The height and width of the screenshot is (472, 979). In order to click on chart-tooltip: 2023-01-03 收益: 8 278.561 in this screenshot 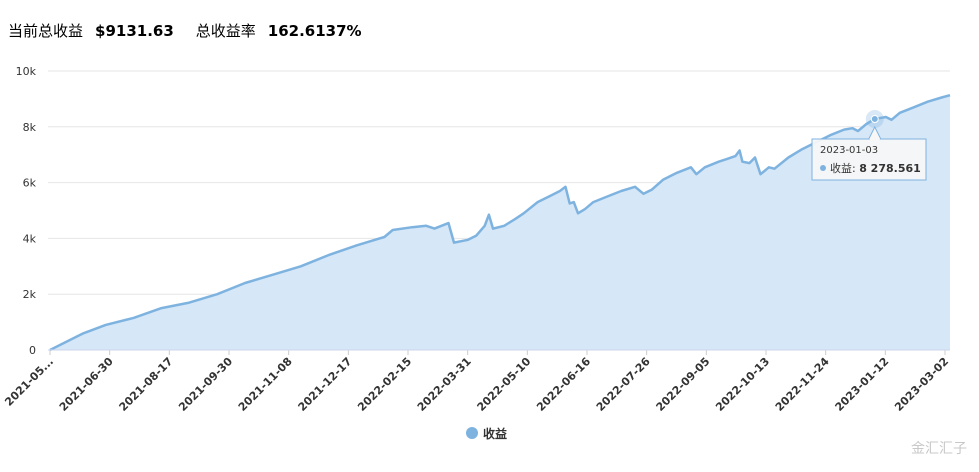, I will do `click(869, 145)`.